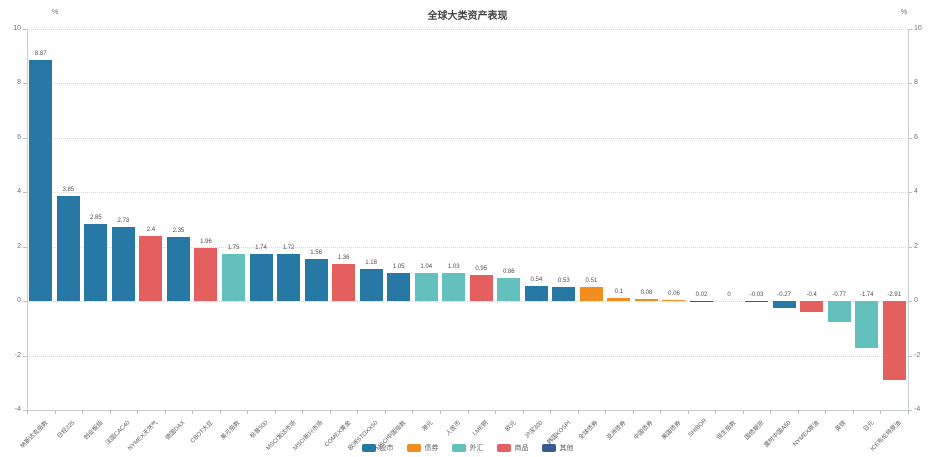 The height and width of the screenshot is (457, 935). Describe the element at coordinates (916, 246) in the screenshot. I see `y-tick-label-right: 2` at that location.